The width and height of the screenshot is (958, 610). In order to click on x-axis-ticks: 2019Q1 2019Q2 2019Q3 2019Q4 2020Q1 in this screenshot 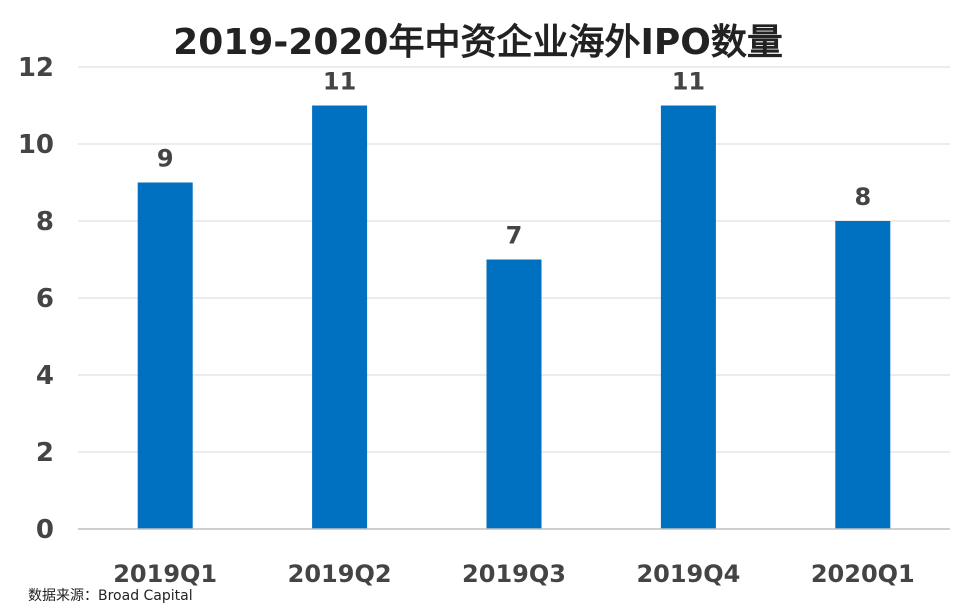, I will do `click(514, 574)`.